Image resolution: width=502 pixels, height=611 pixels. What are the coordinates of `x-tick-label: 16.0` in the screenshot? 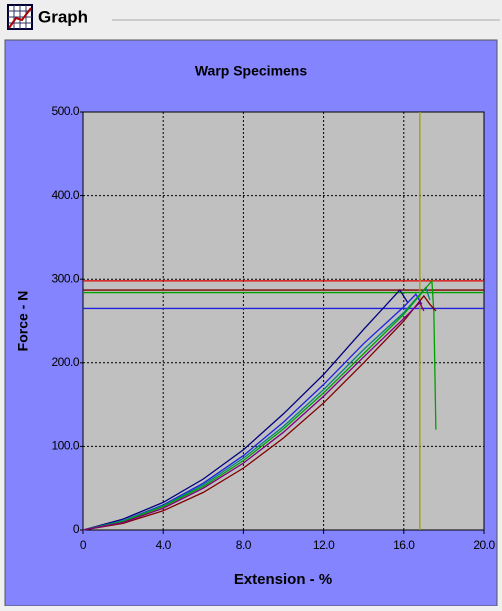 It's located at (404, 545).